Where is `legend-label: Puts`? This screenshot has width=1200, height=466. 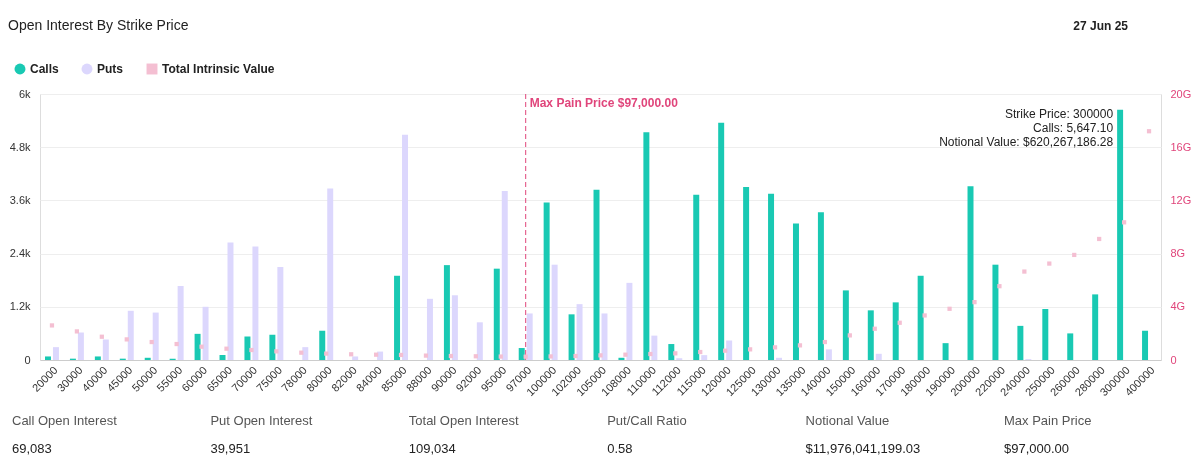 legend-label: Puts is located at coordinates (110, 69).